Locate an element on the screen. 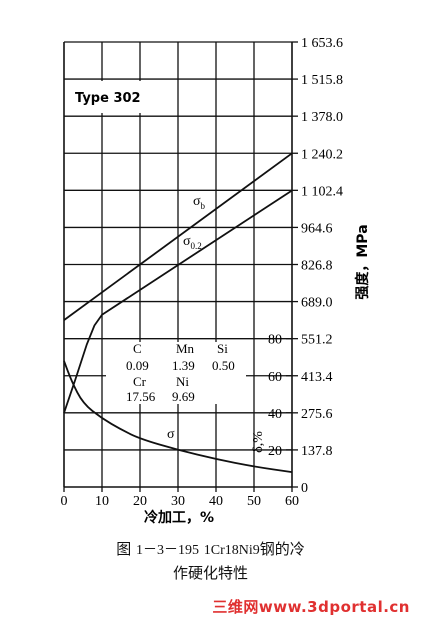 Image resolution: width=421 pixels, height=622 pixels. caption-line-1: 图 1－3－195 1Cr18Ni9钢的冷 is located at coordinates (210, 550).